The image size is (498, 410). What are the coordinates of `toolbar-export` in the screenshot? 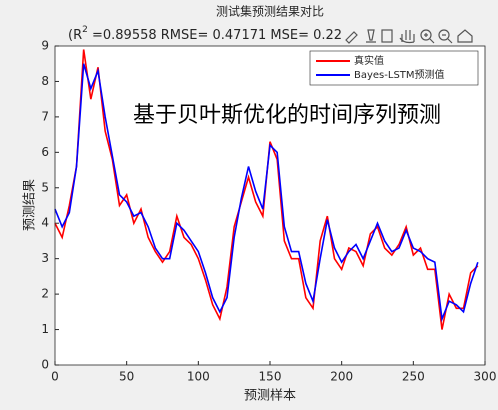 It's located at (387, 36).